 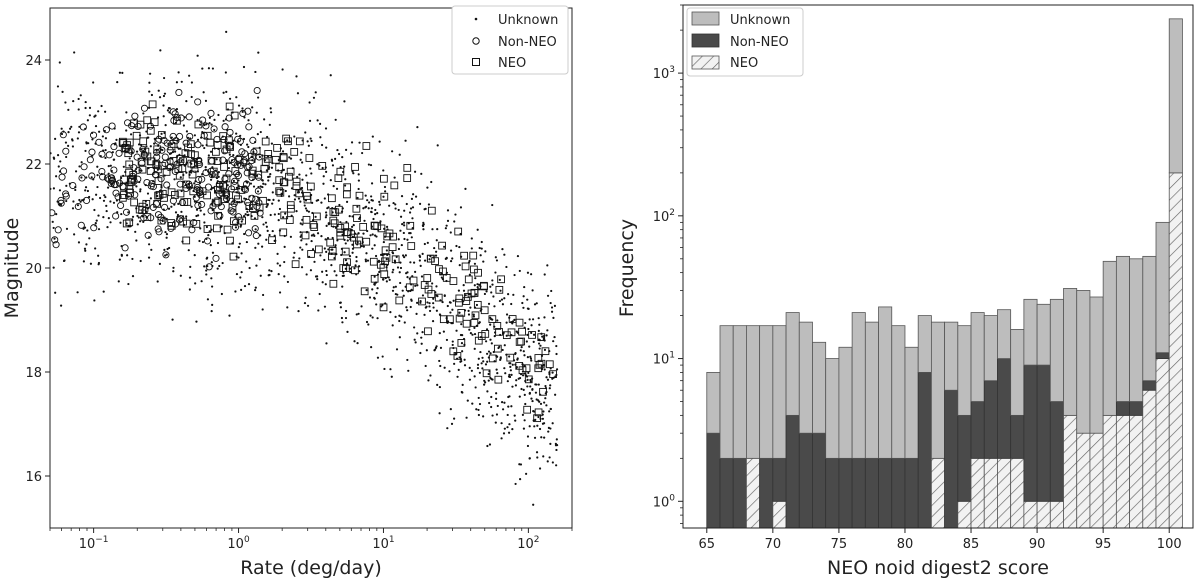 I want to click on histogram-ytick-label-base: 10, so click(x=661, y=74).